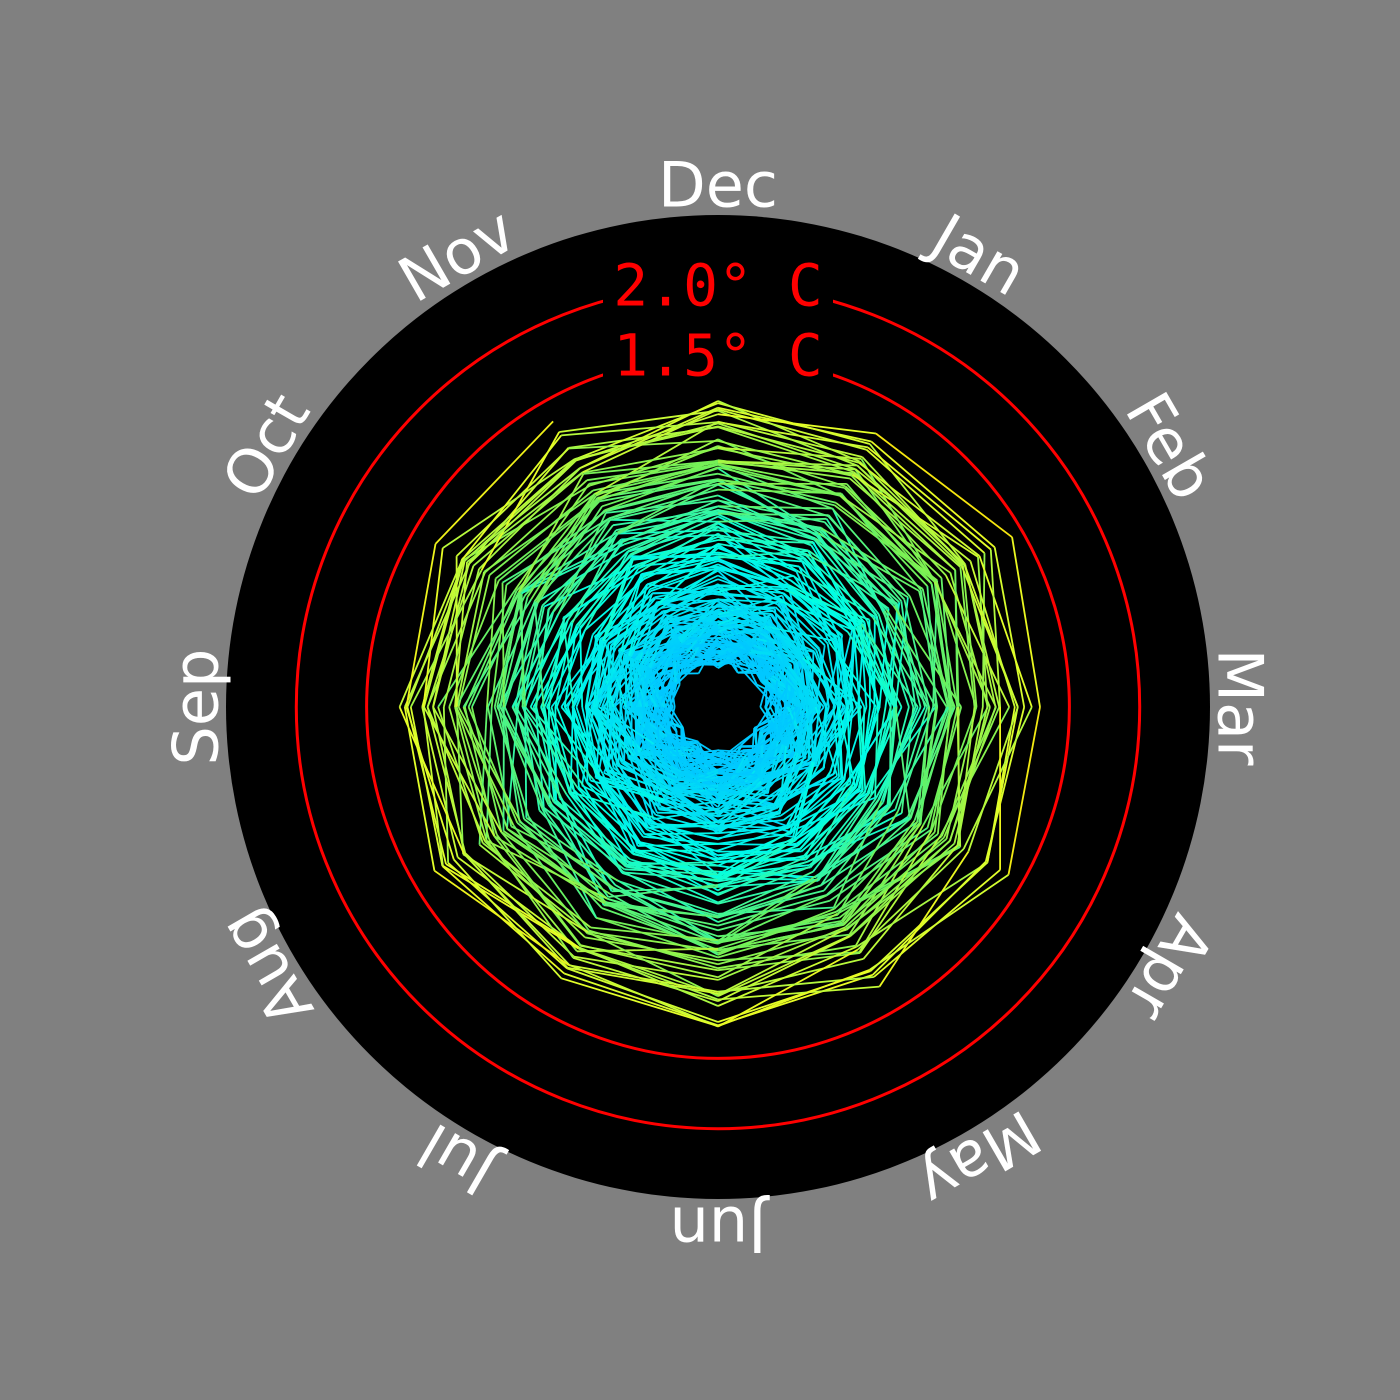 The image size is (1400, 1400). What do you see at coordinates (196, 707) in the screenshot?
I see `month-label-sep: Sep` at bounding box center [196, 707].